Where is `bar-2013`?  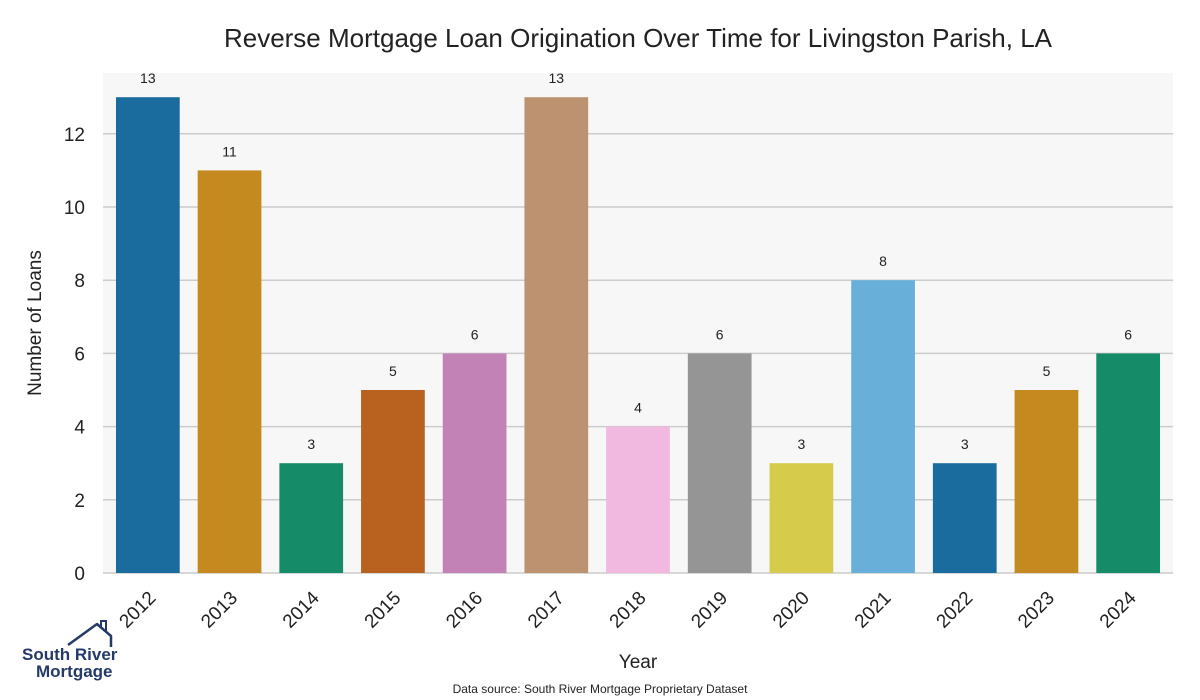
bar-2013 is located at coordinates (229, 371).